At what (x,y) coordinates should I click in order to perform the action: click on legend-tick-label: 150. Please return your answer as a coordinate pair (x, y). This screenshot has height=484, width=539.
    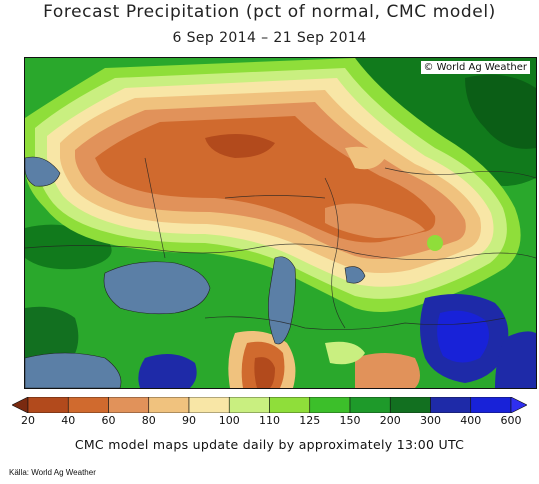
    Looking at the image, I should click on (350, 420).